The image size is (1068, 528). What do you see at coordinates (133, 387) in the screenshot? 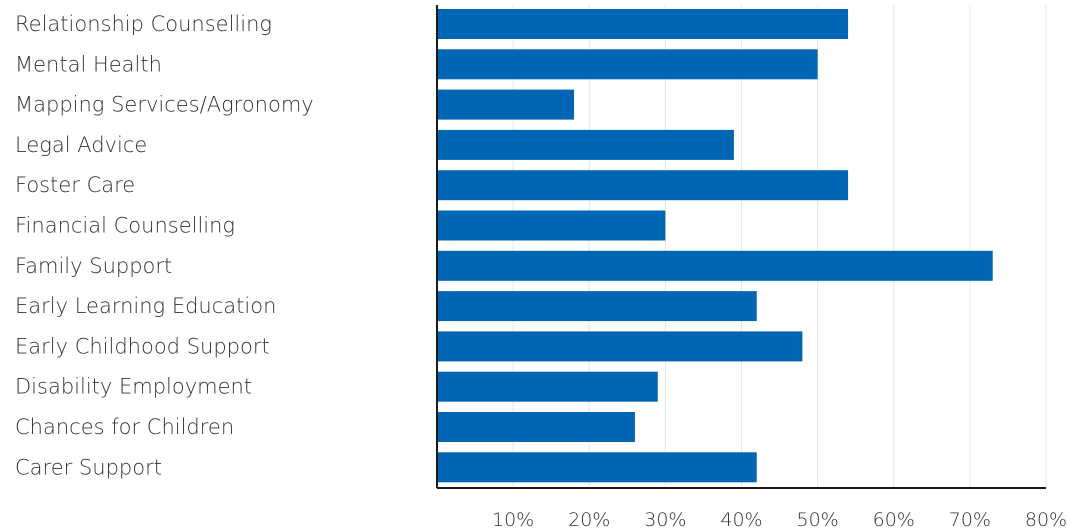
I see `category-label: Disability Employment` at bounding box center [133, 387].